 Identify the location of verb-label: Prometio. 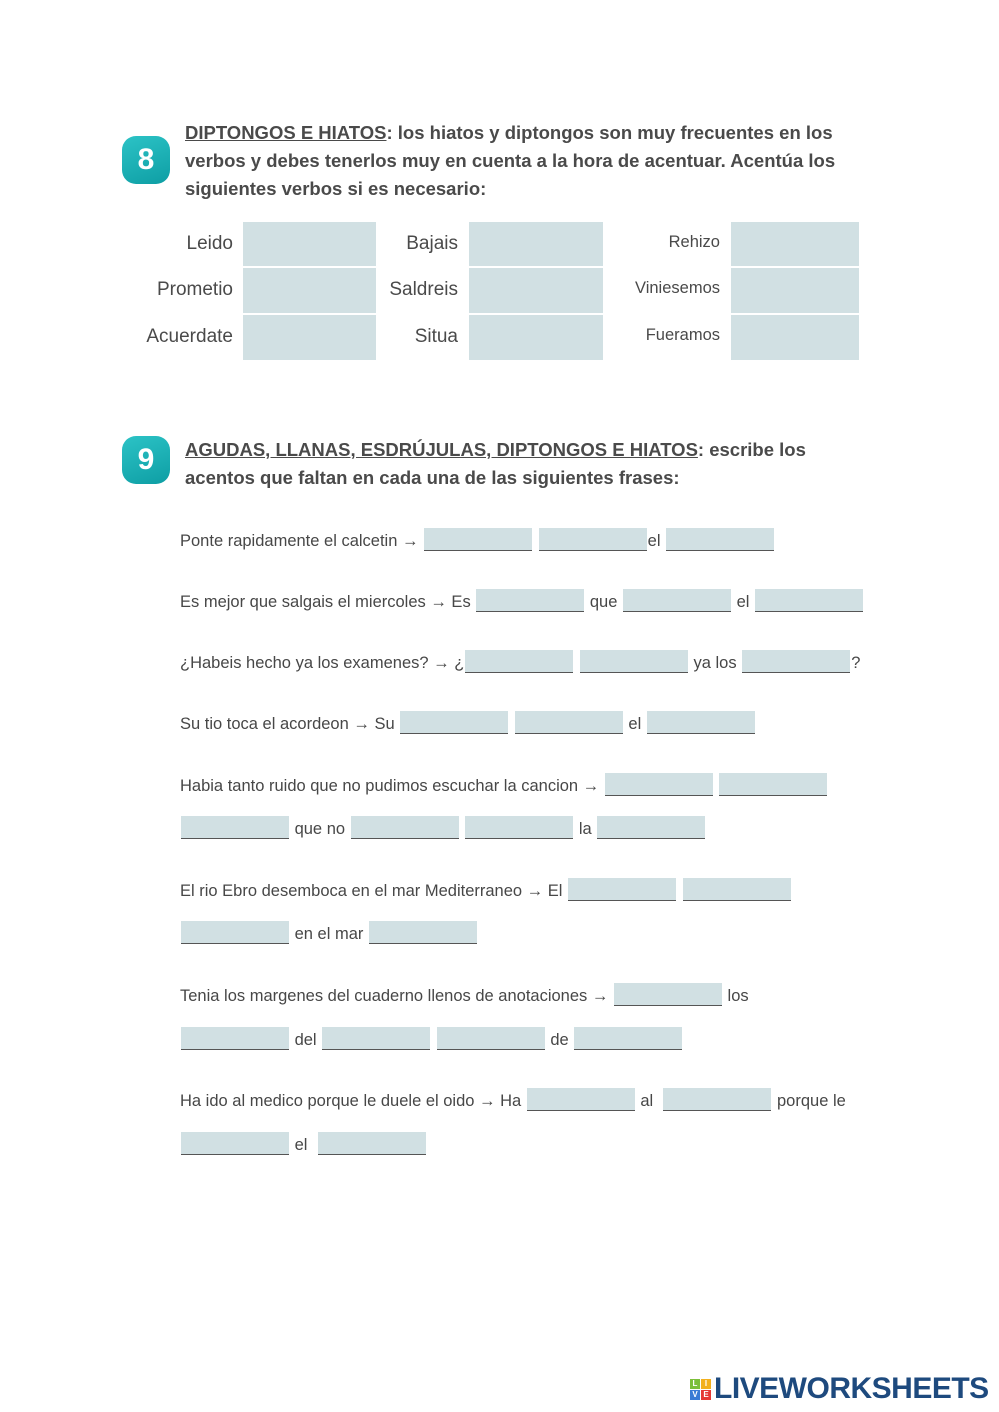
(194, 289).